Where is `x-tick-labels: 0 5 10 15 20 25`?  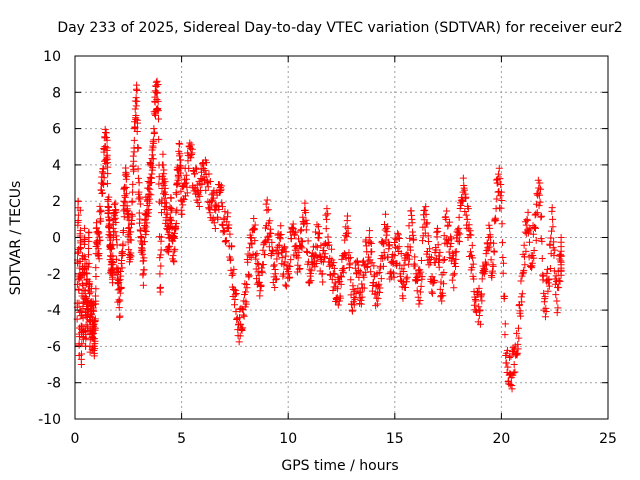
x-tick-labels: 0 5 10 15 20 25 is located at coordinates (344, 439).